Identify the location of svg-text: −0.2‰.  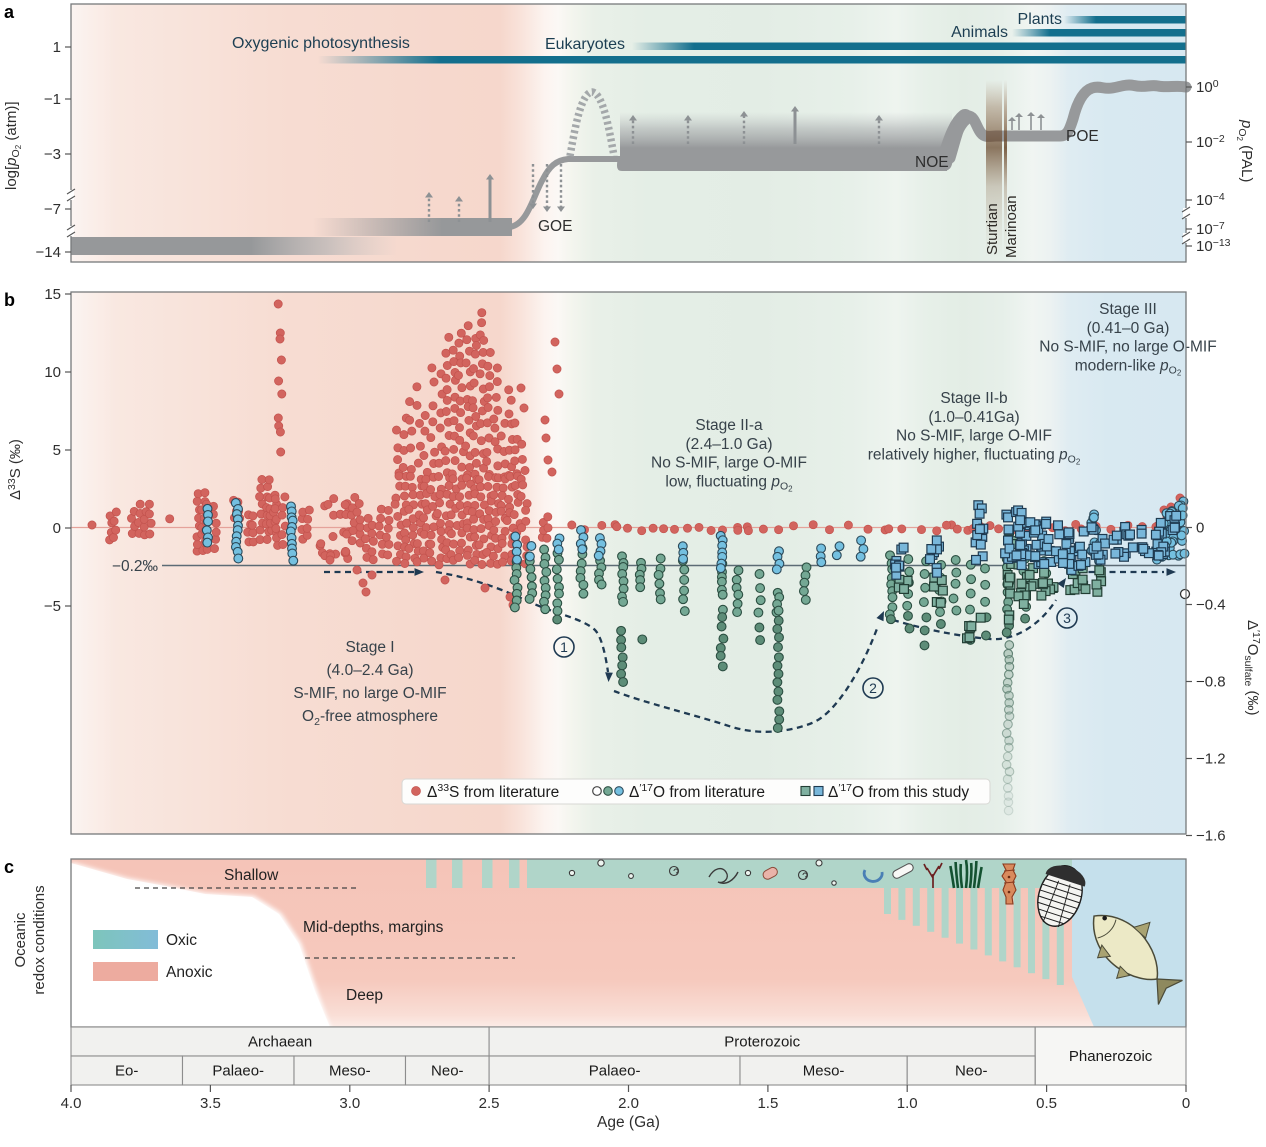
(135, 566).